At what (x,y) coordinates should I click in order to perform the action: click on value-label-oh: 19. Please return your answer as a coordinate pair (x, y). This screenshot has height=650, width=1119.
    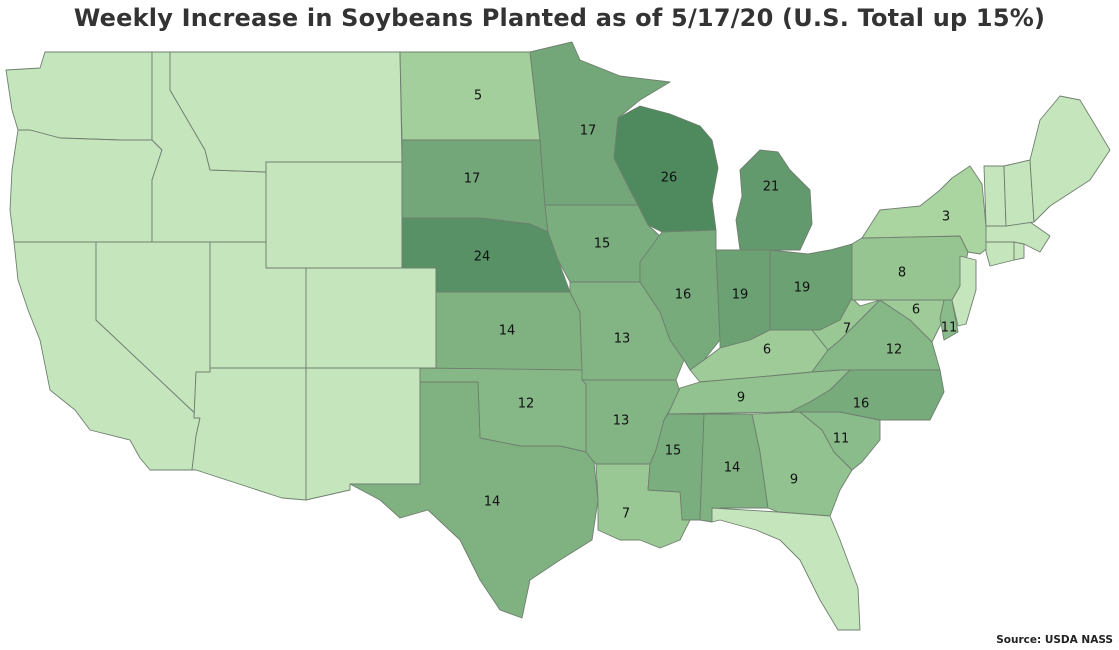
    Looking at the image, I should click on (802, 288).